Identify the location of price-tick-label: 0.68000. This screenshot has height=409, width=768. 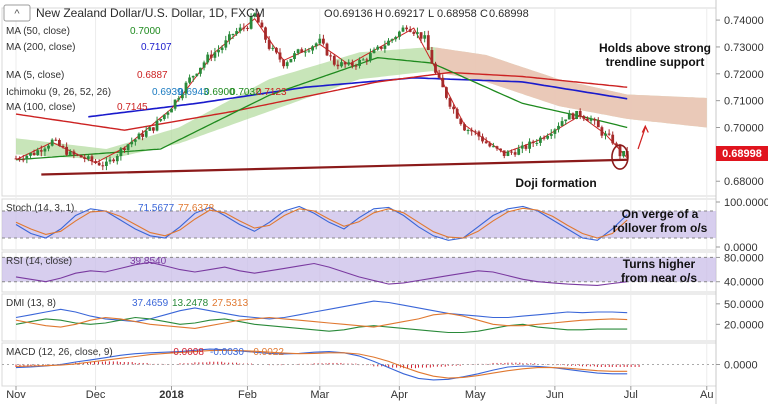
(744, 182).